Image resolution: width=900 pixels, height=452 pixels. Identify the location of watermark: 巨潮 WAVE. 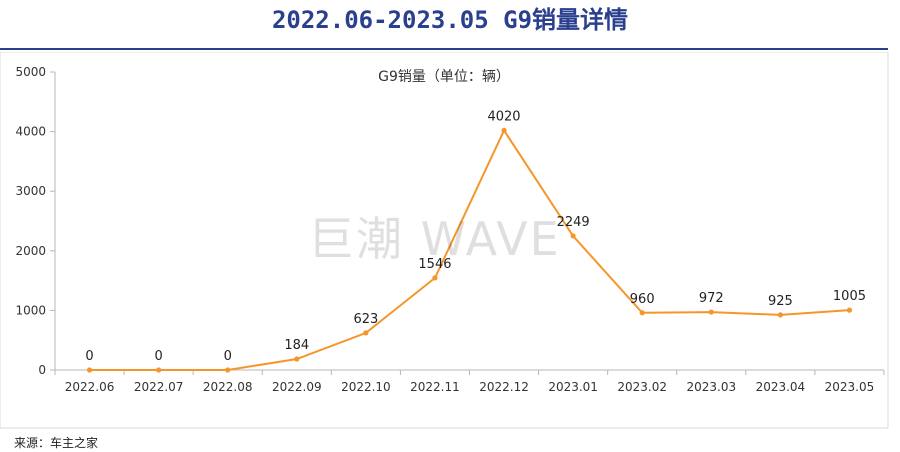
(434, 239).